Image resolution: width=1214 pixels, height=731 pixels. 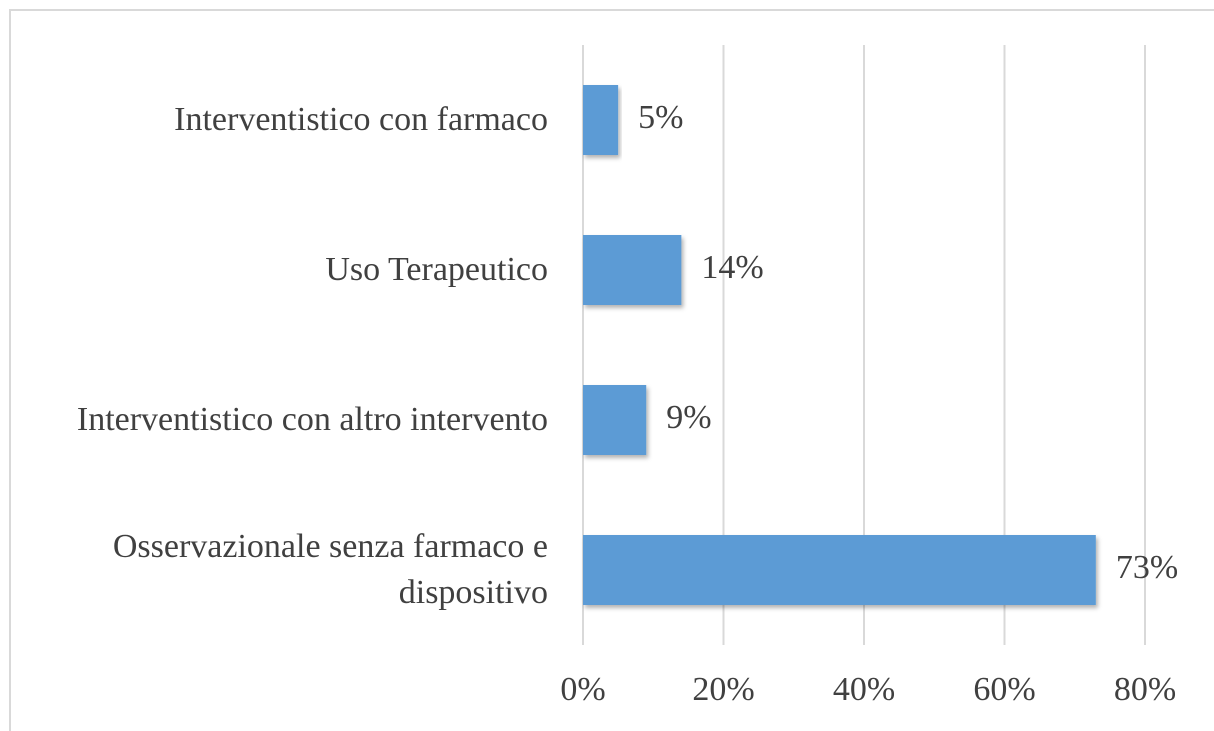 I want to click on value-label: 14%, so click(x=732, y=267).